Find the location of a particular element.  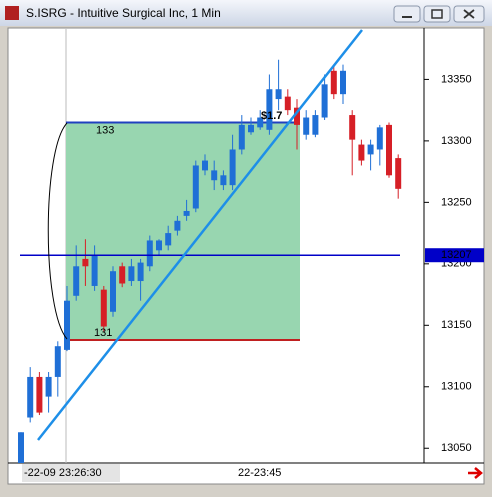

window-buttons is located at coordinates (439, 14).